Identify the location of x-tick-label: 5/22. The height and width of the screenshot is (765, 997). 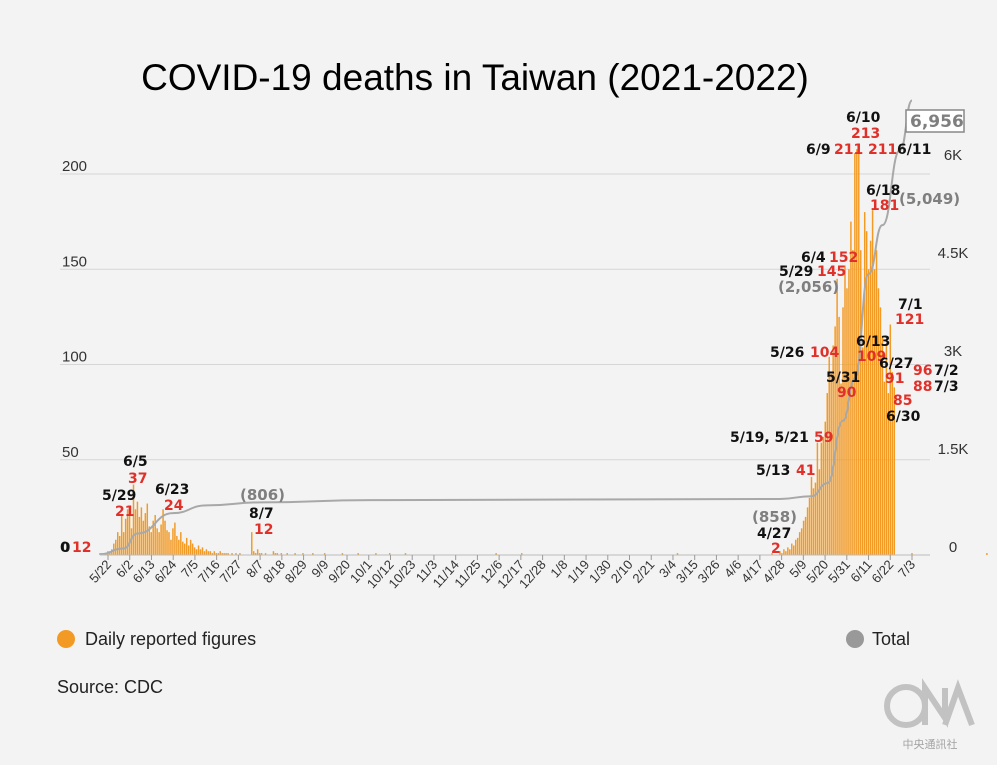
(100, 571).